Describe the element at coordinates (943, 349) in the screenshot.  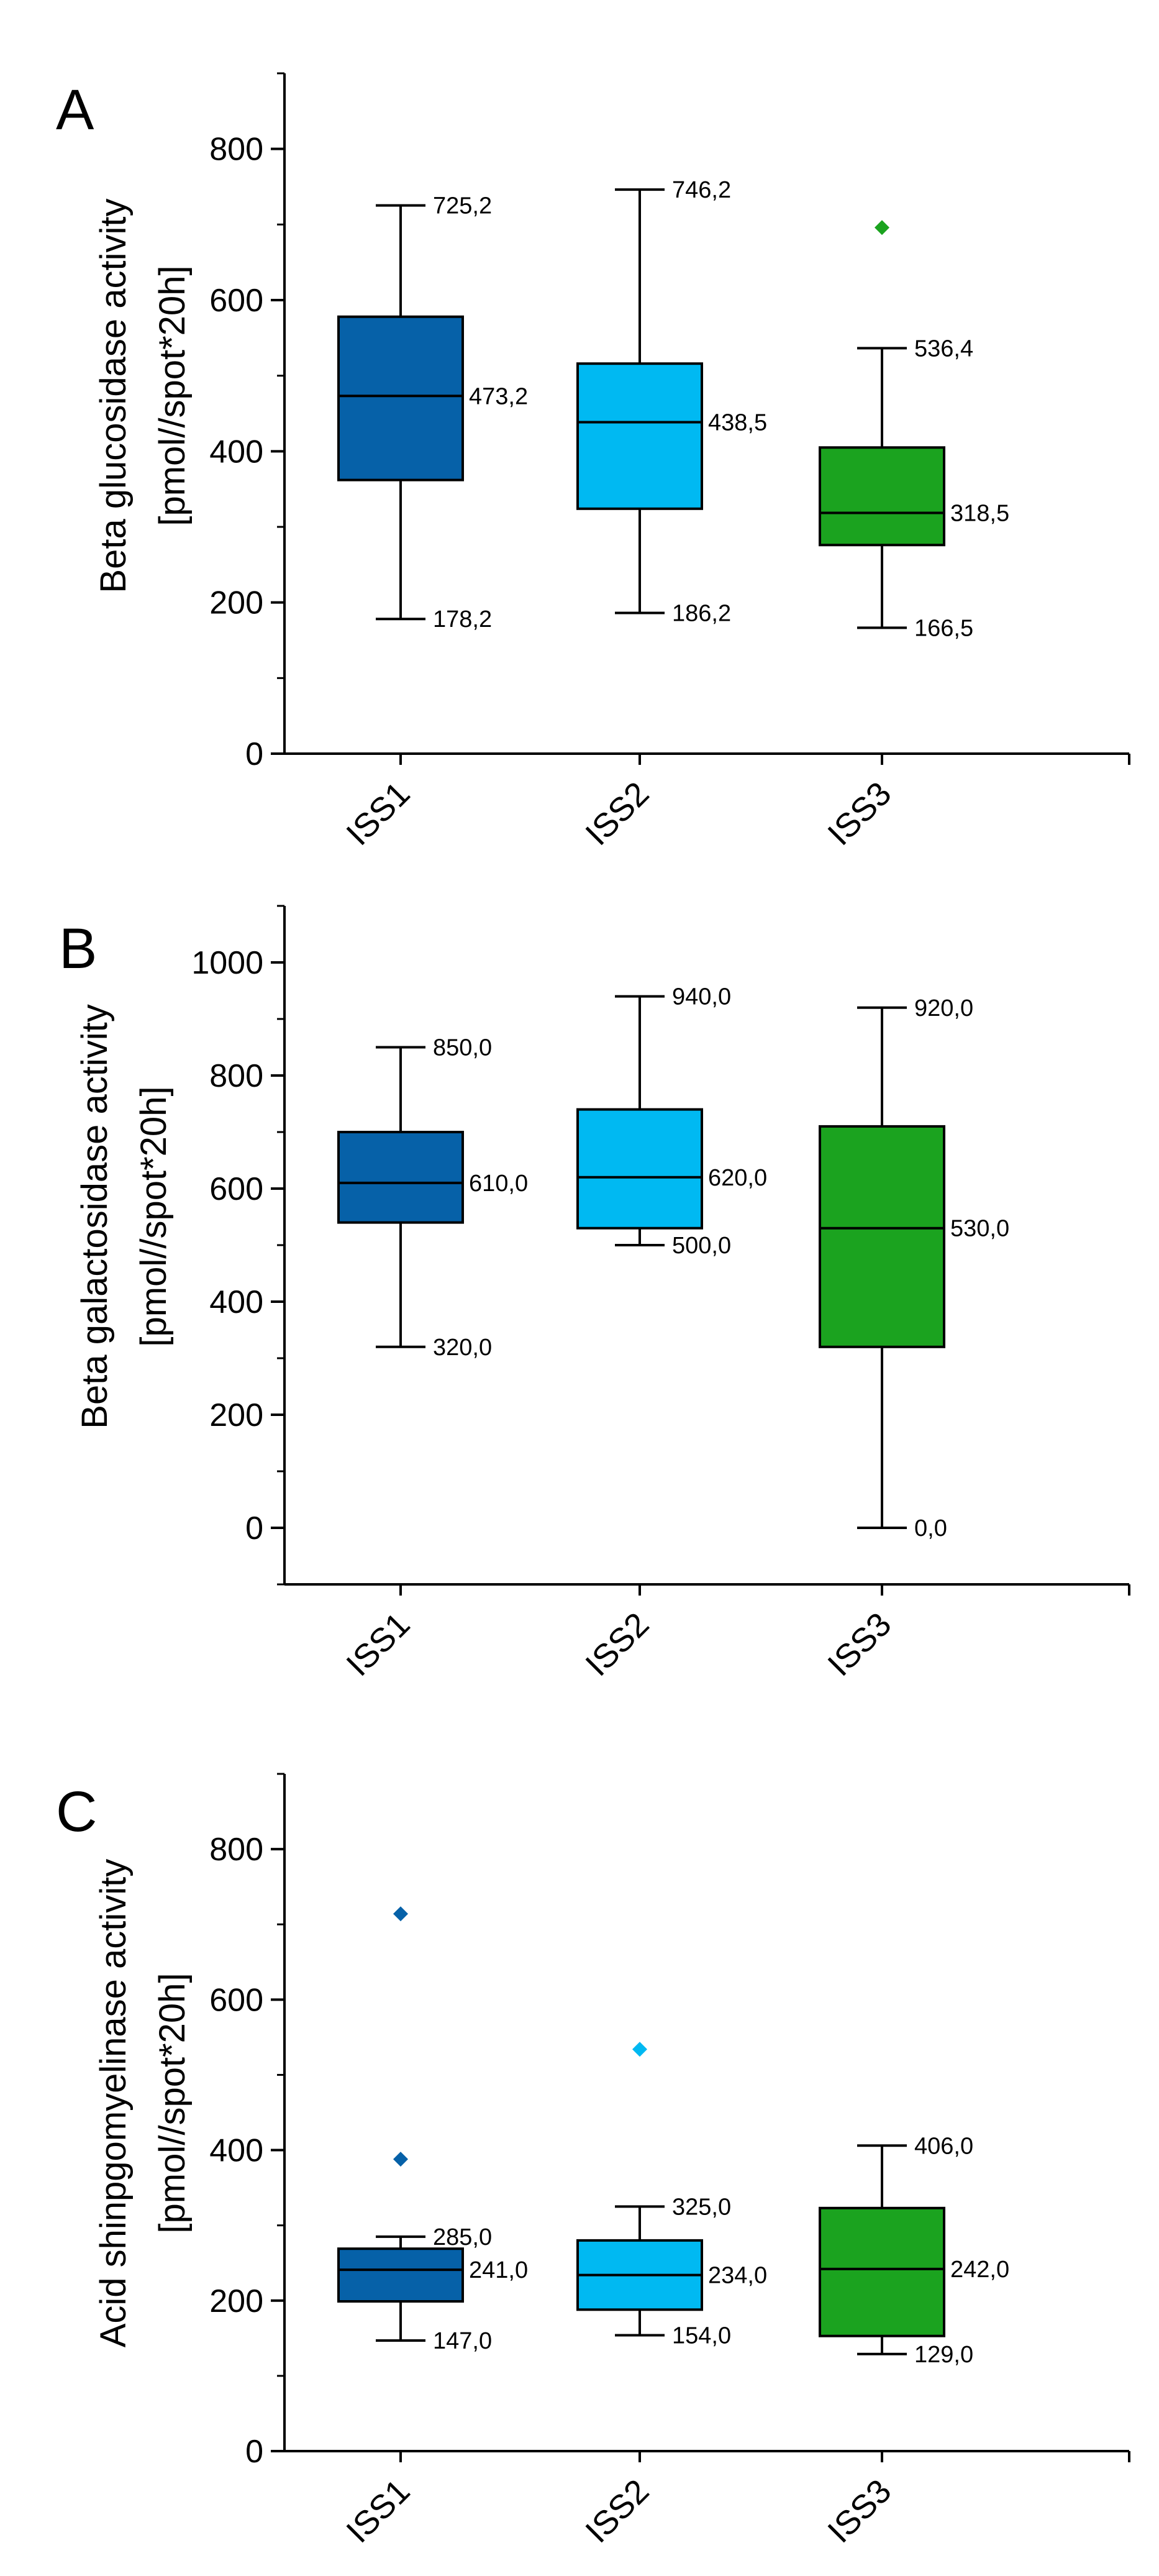
I see `max-value-label: 536,4` at that location.